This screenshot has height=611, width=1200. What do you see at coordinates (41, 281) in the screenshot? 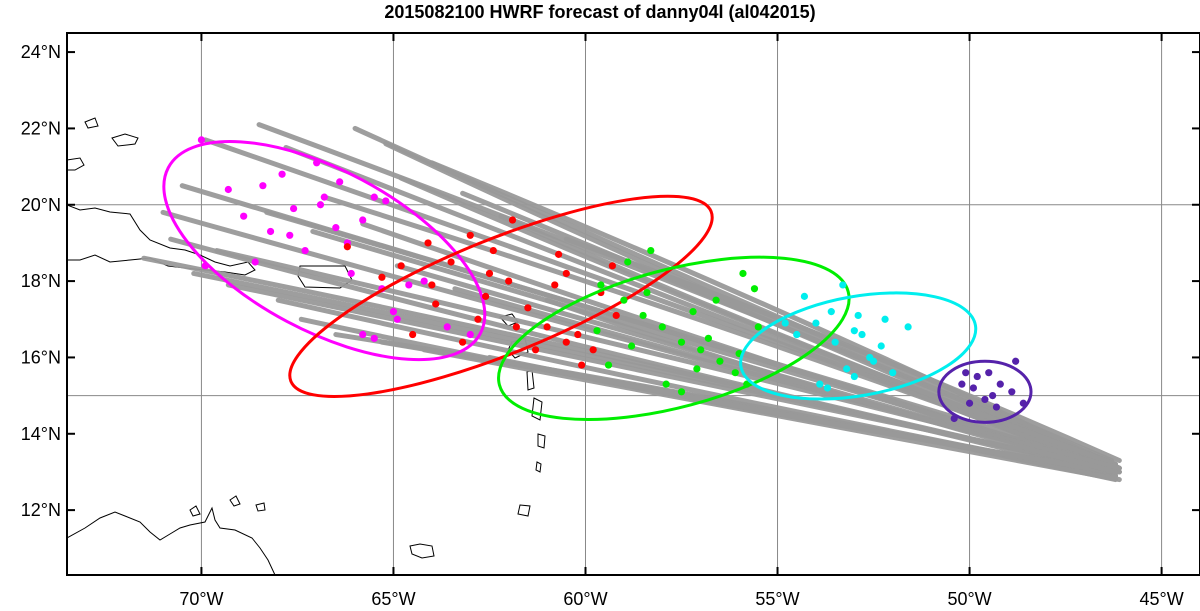
I see `y-tick-label: 18°N` at bounding box center [41, 281].